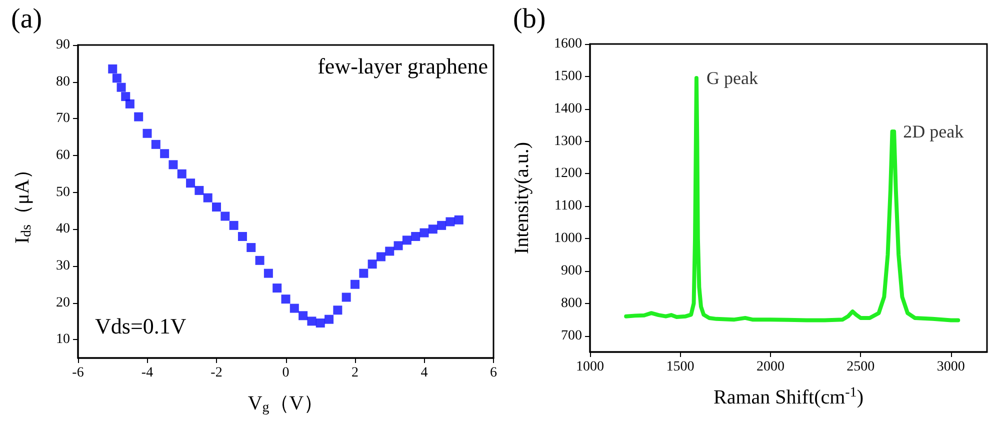  I want to click on y-tick-label: 1500, so click(568, 76).